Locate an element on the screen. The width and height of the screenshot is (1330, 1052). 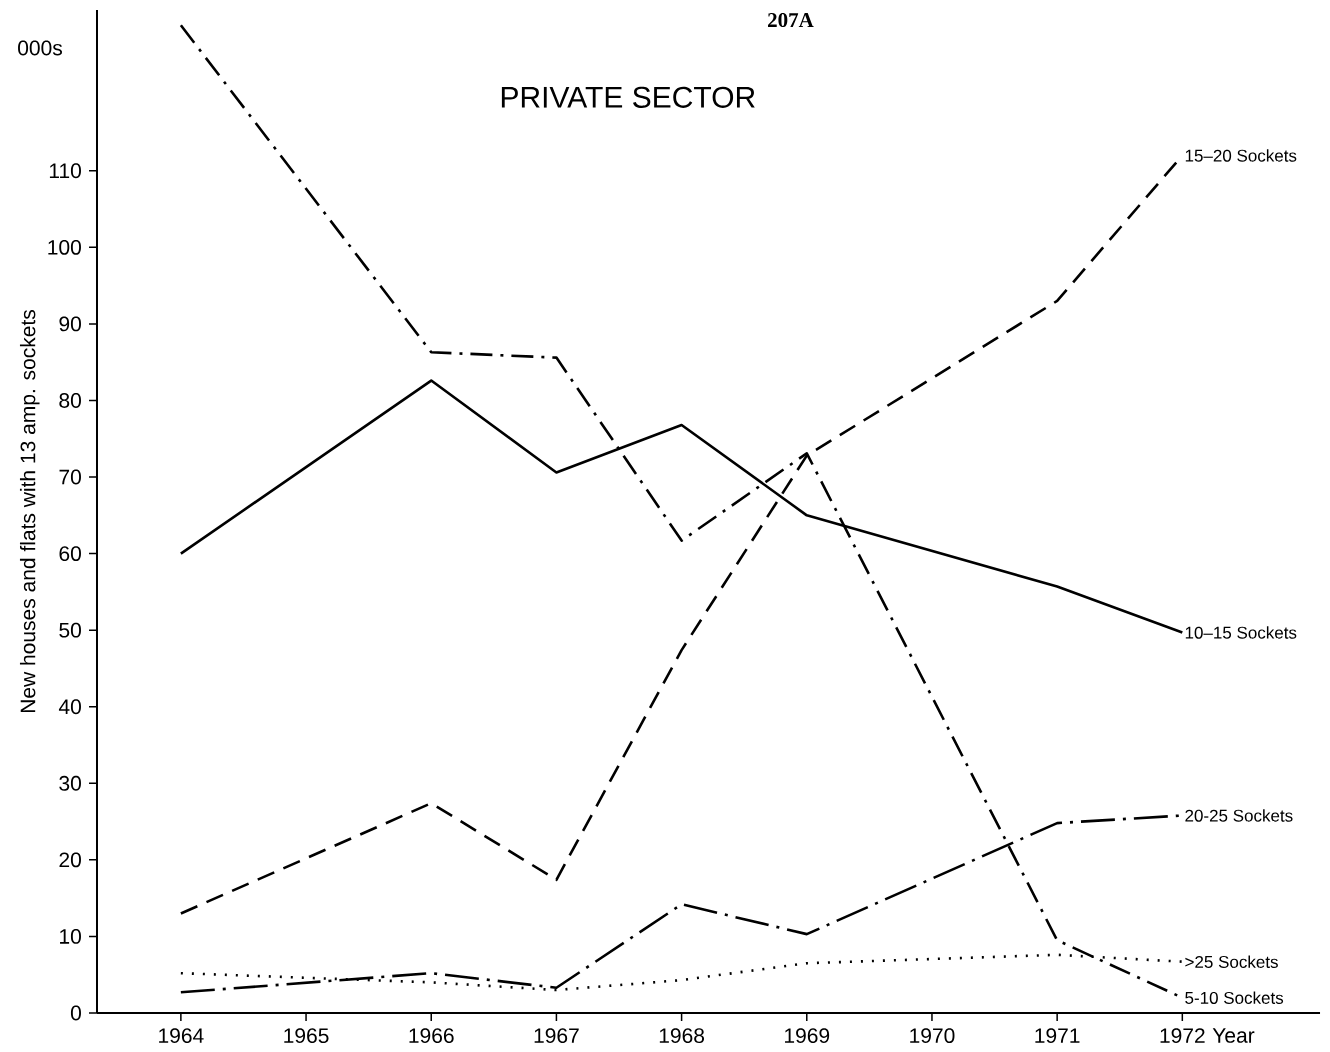
y-tick-label: 20 is located at coordinates (70, 860).